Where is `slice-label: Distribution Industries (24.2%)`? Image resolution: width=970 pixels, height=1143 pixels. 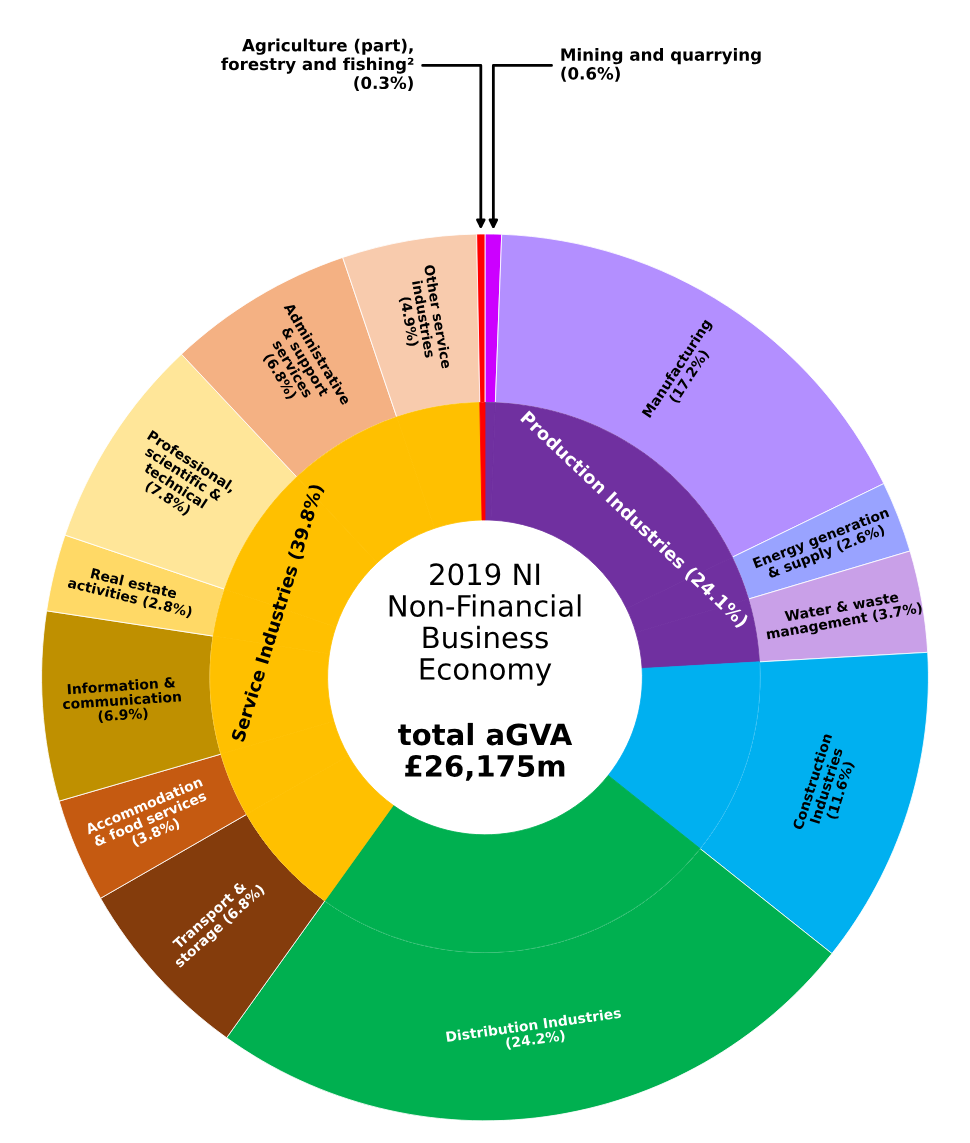
slice-label: Distribution Industries (24.2%) is located at coordinates (533, 1028).